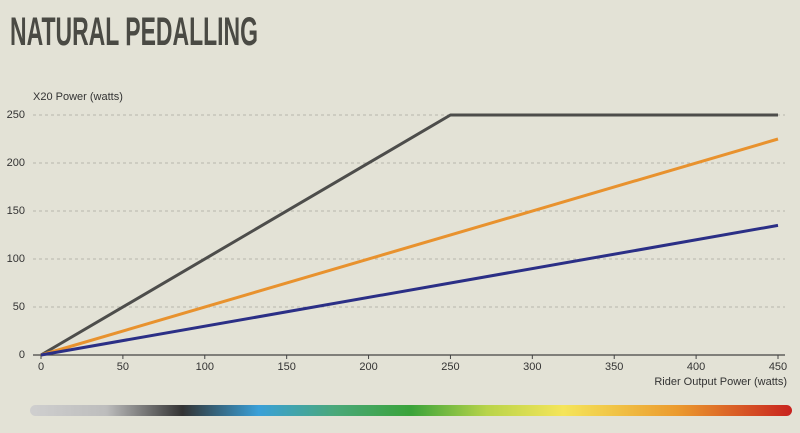  I want to click on color-bar, so click(411, 410).